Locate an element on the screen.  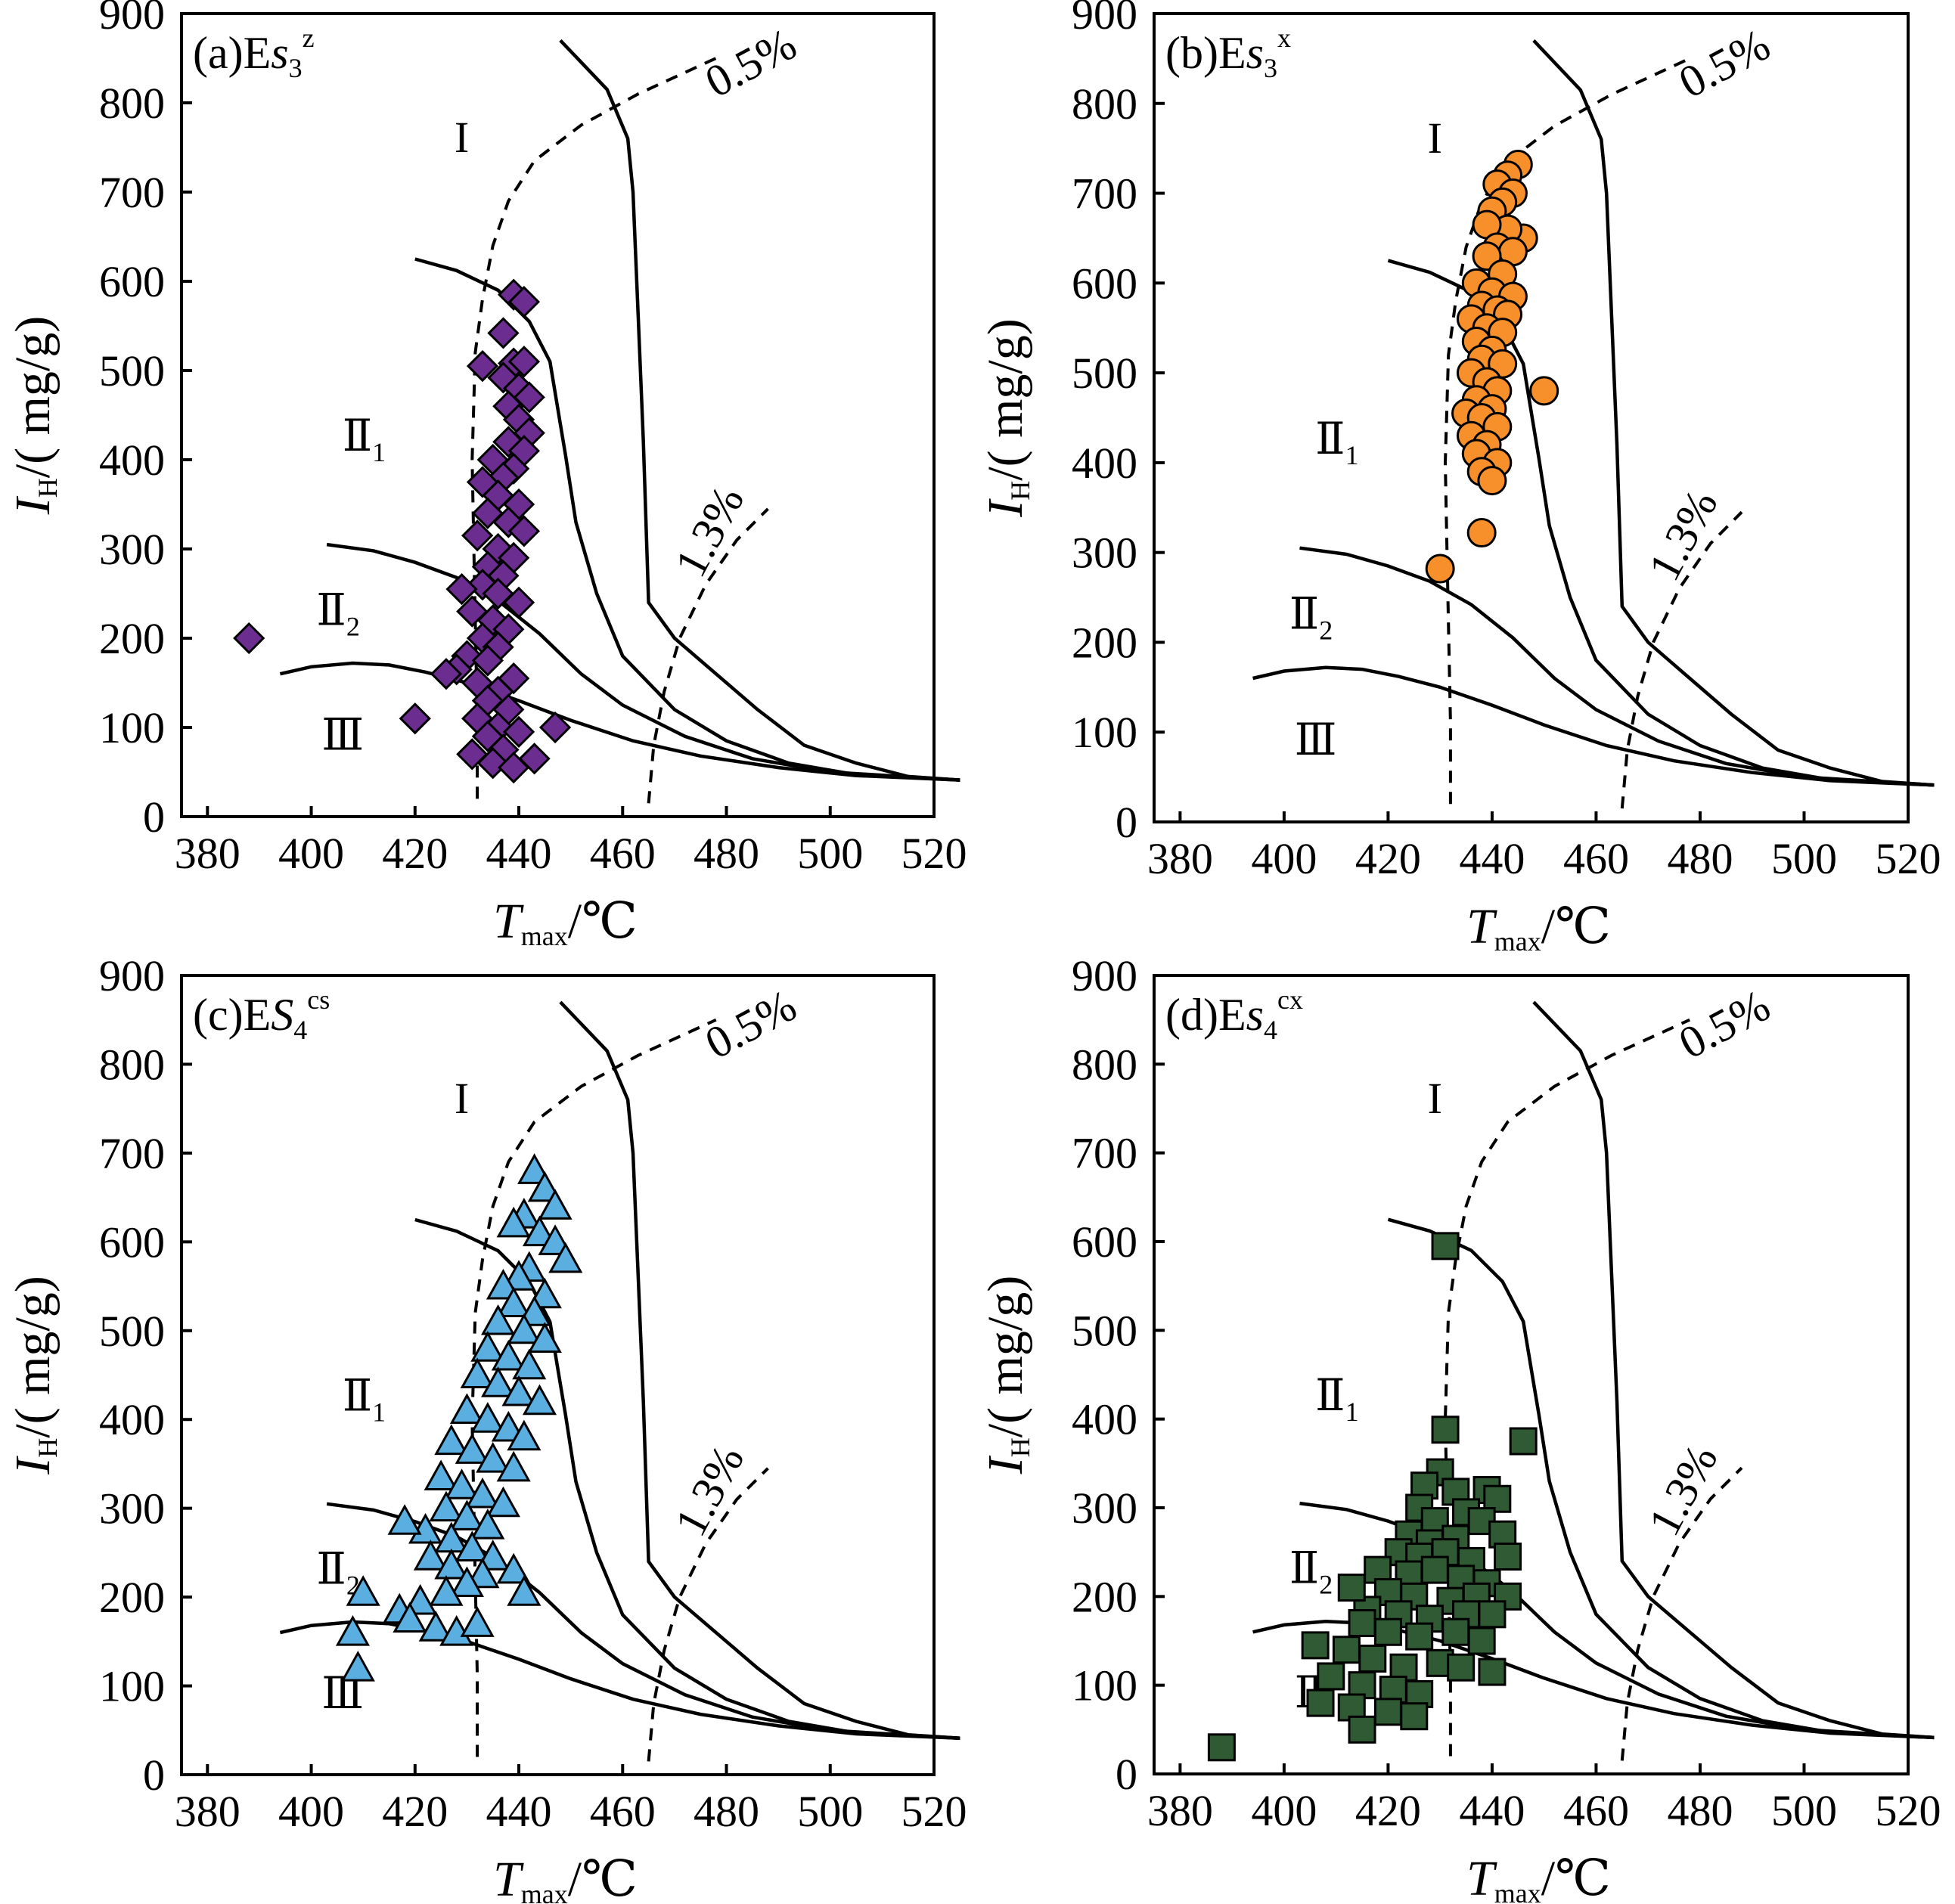
x-tick-label: 520 is located at coordinates (934, 853).